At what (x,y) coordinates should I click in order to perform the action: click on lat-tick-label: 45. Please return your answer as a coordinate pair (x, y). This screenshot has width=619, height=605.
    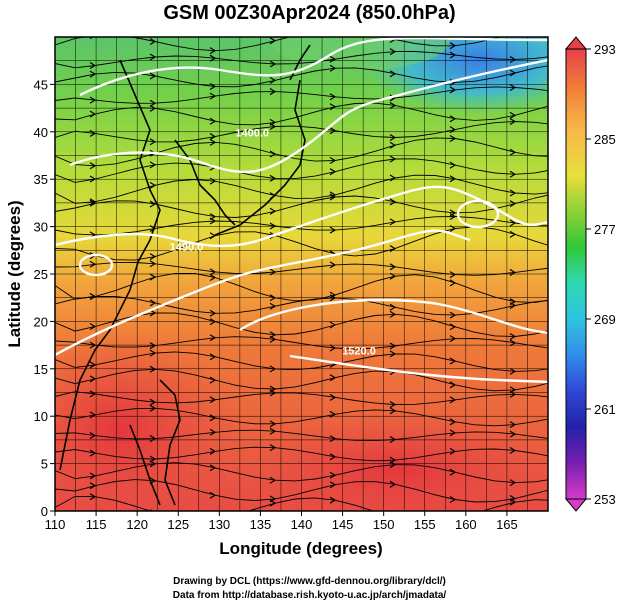
    Looking at the image, I should click on (41, 84).